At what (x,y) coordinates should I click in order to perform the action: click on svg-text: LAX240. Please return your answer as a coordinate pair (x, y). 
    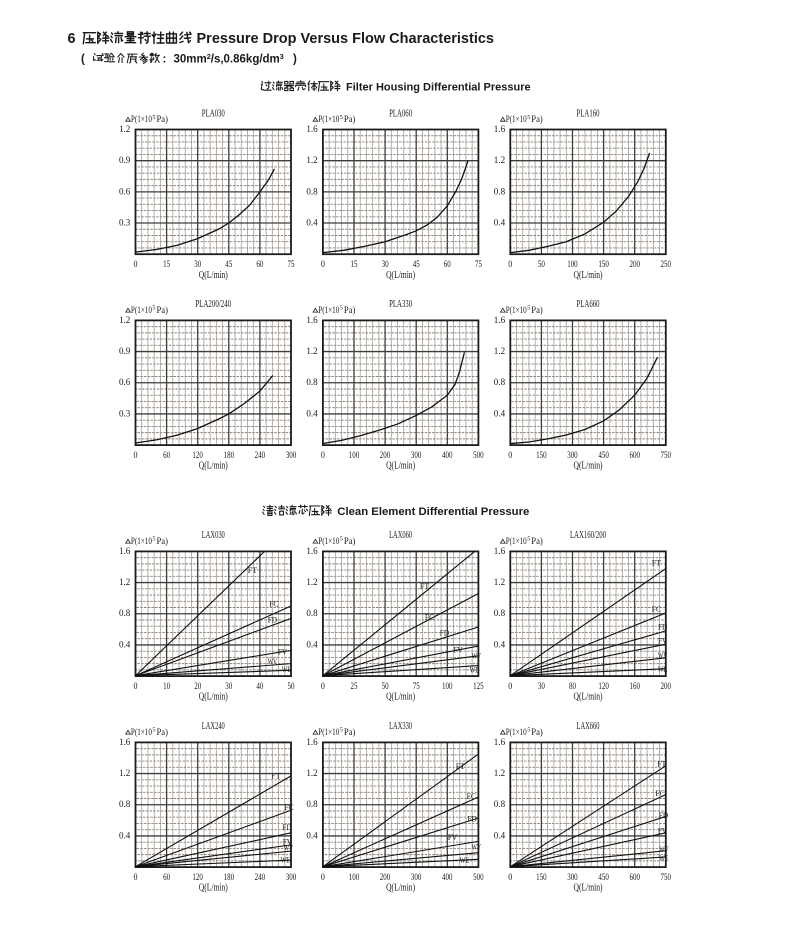
    Looking at the image, I should click on (213, 726).